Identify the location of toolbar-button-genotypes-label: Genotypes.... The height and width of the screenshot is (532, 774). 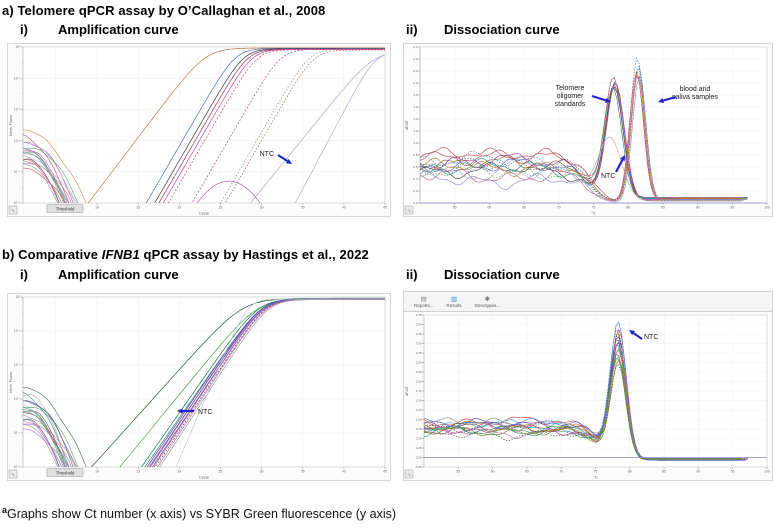
(487, 305).